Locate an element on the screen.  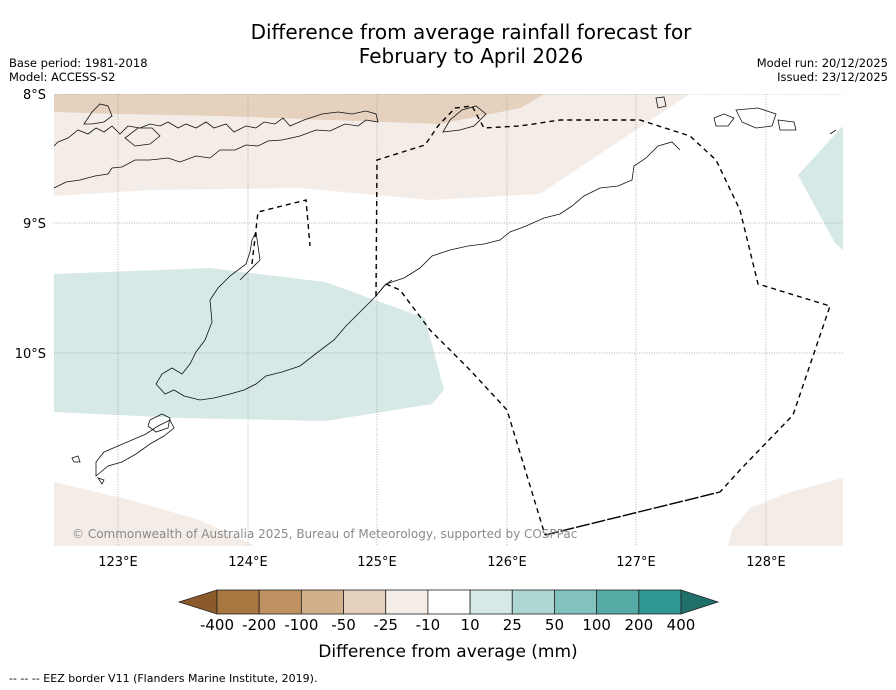
colorbar-label: Difference from average (mm) is located at coordinates (447, 652).